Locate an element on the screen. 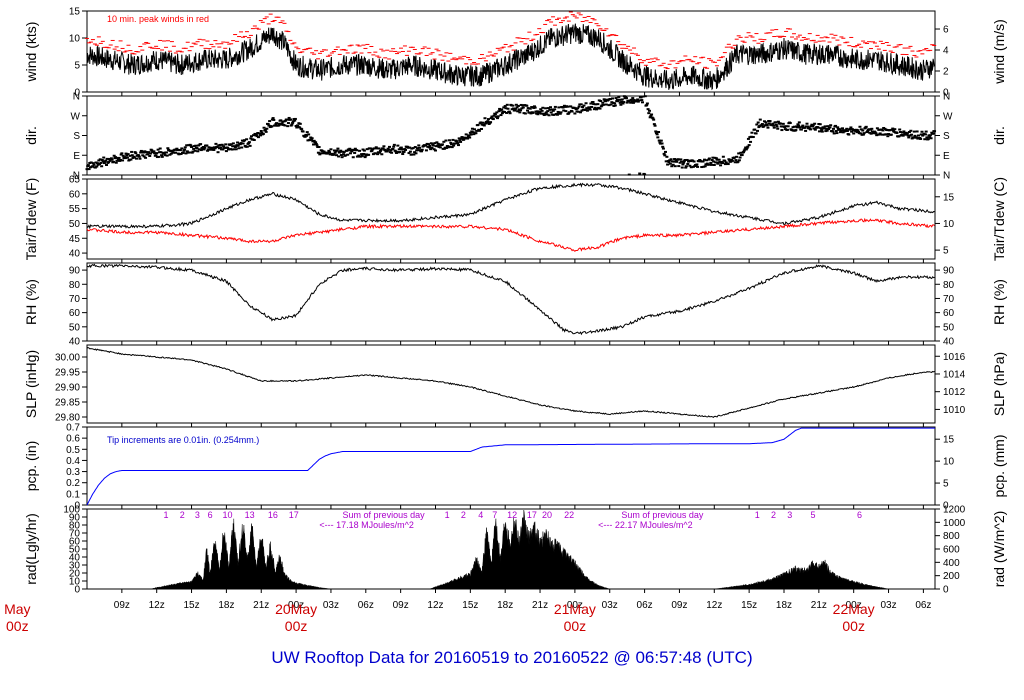 The height and width of the screenshot is (700, 1024). xtick-label: 06z is located at coordinates (366, 605).